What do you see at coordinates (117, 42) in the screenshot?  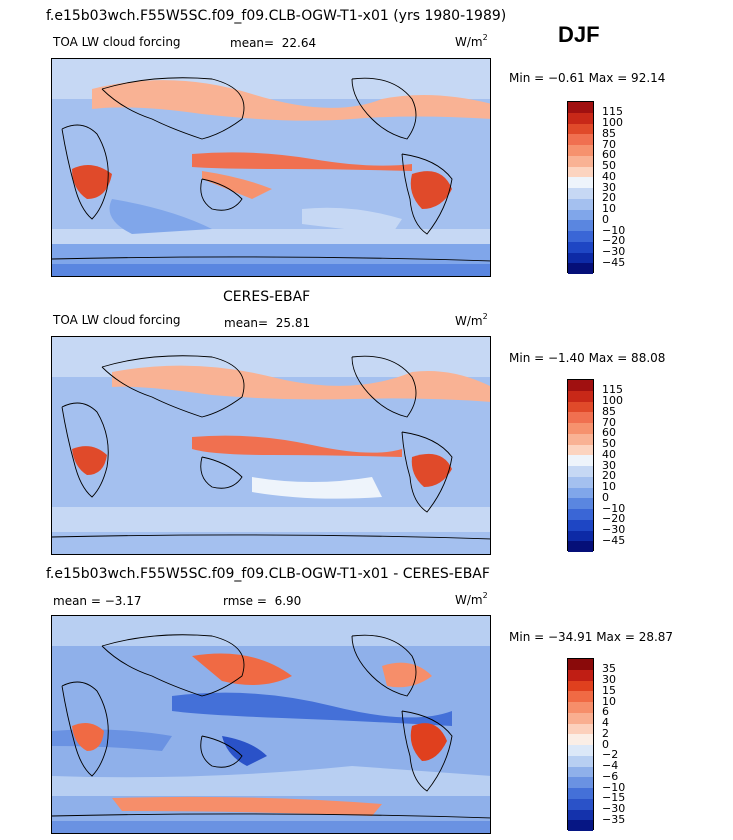 I see `panel1-variable-label: TOA LW cloud forcing` at bounding box center [117, 42].